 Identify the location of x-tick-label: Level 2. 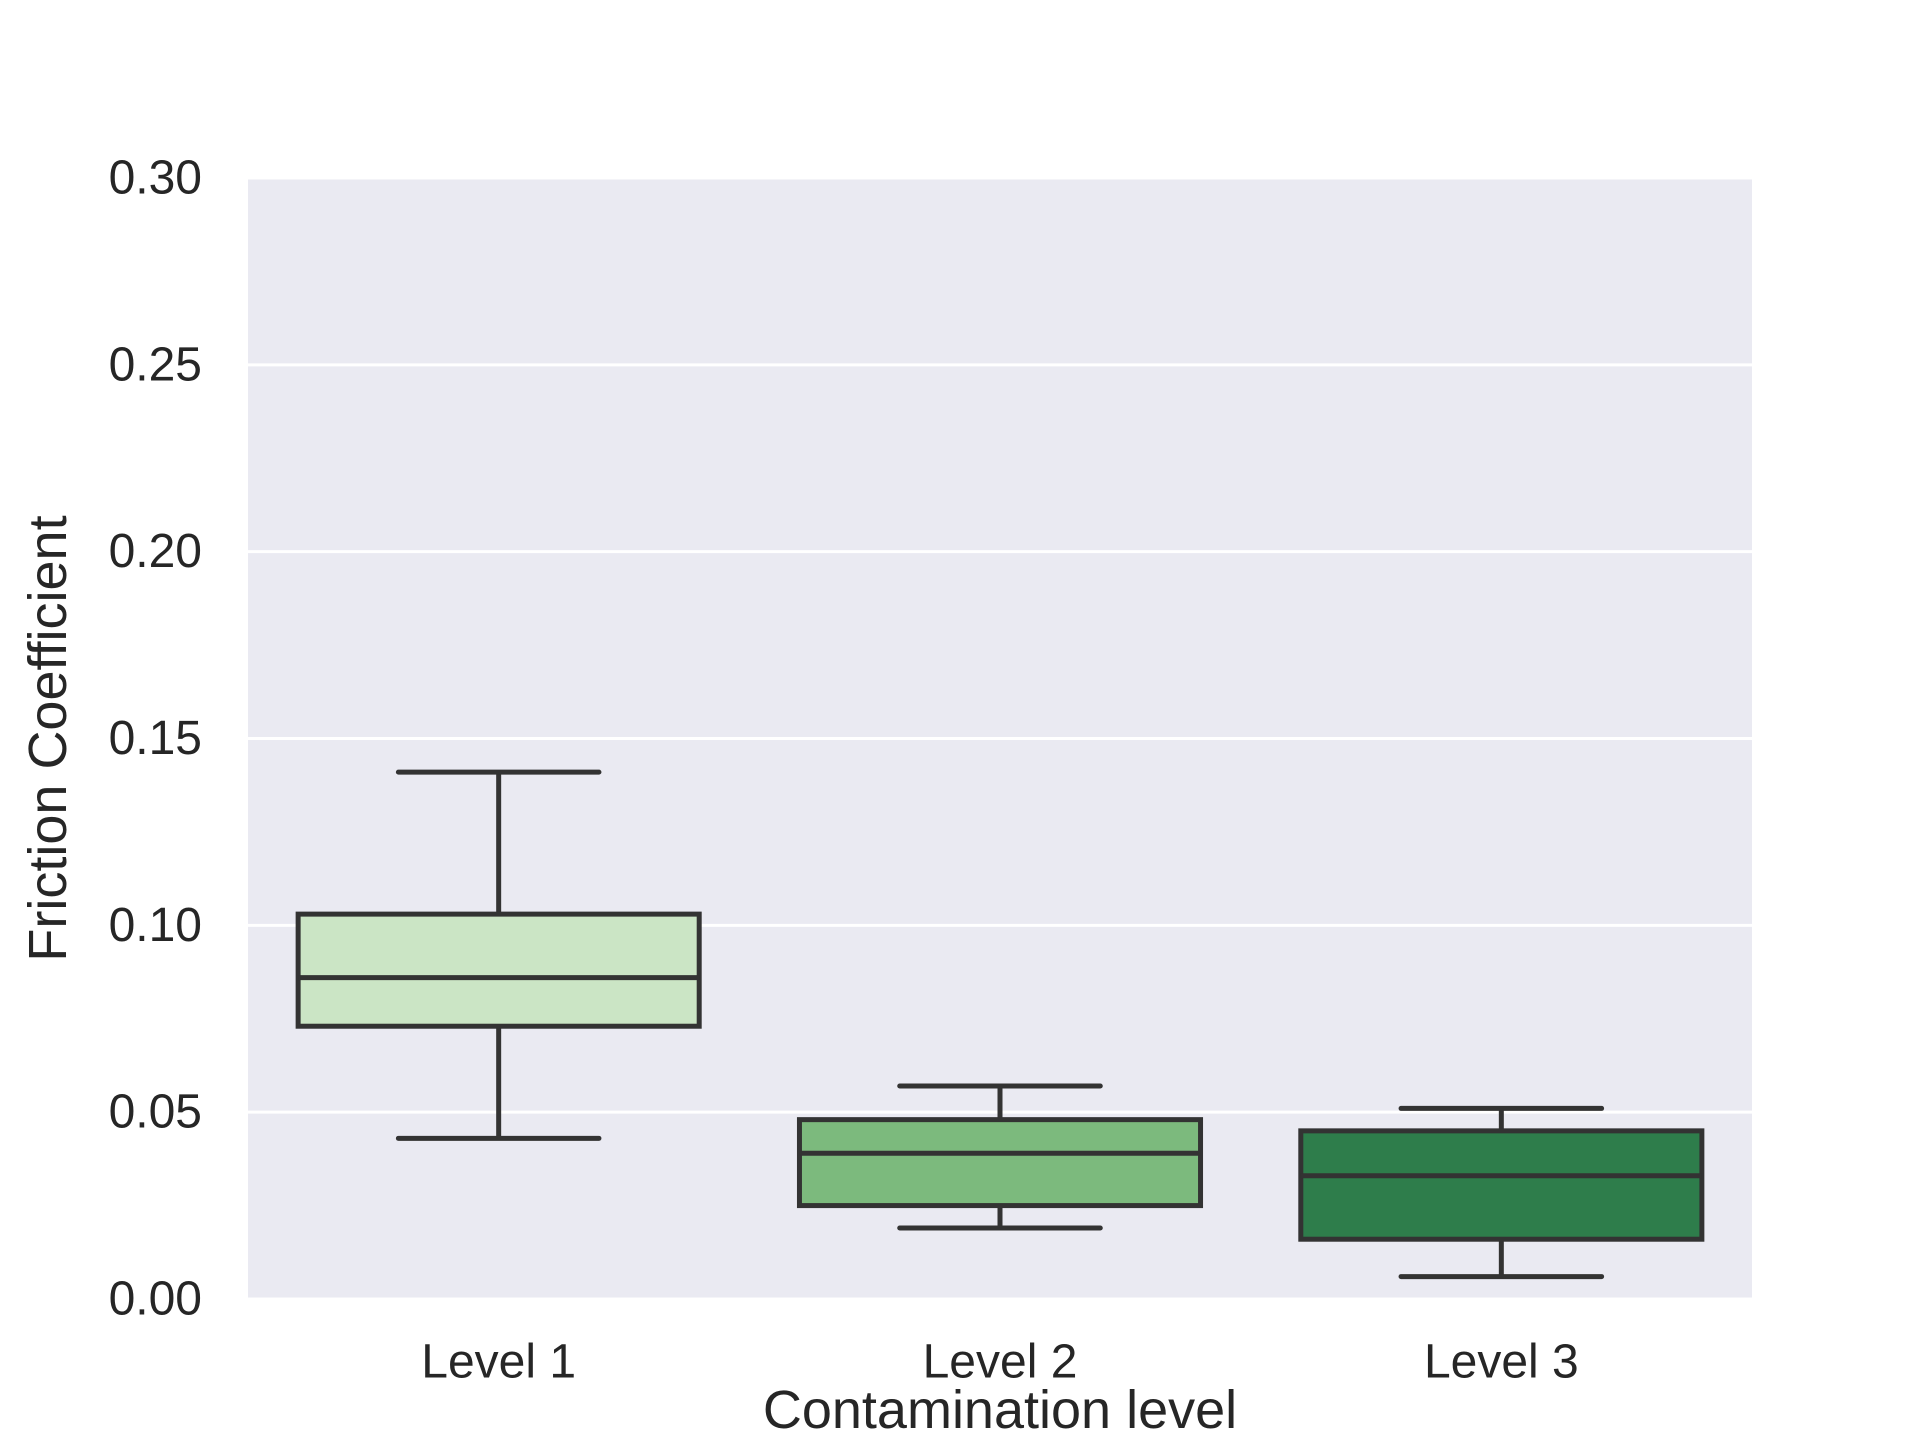
(1000, 1362).